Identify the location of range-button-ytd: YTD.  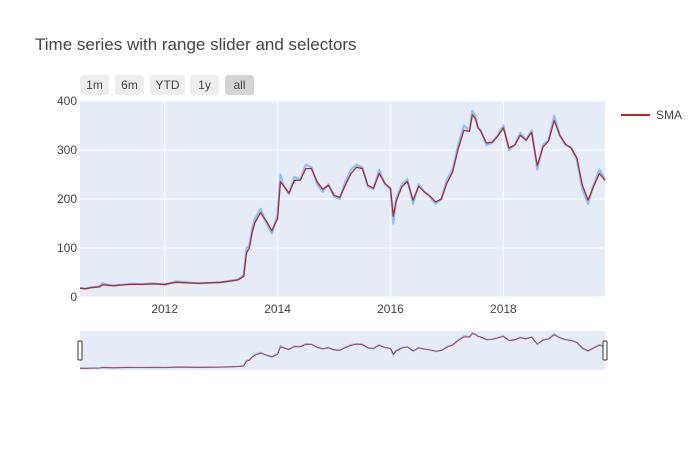
(167, 85).